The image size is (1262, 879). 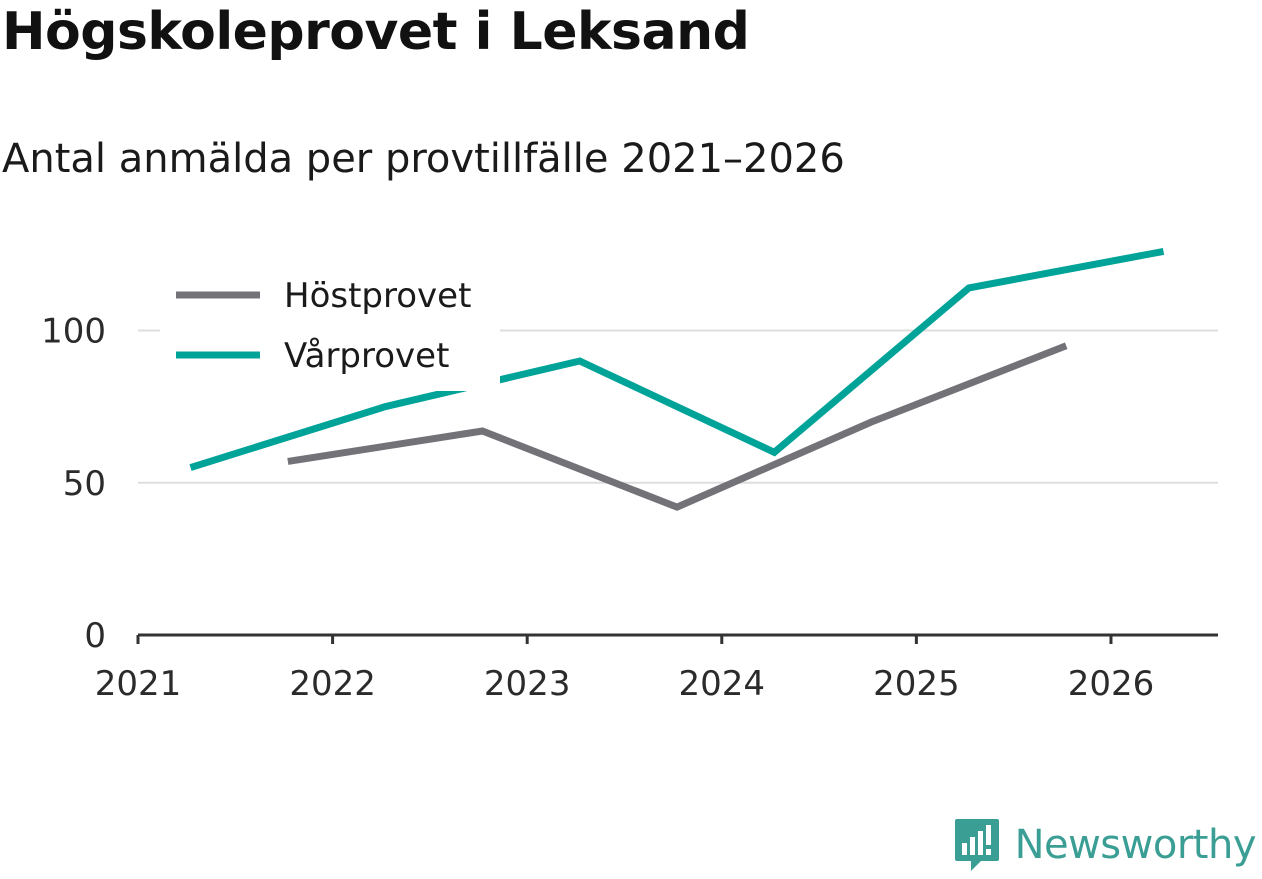 I want to click on legend-label: Vårprovet, so click(x=366, y=356).